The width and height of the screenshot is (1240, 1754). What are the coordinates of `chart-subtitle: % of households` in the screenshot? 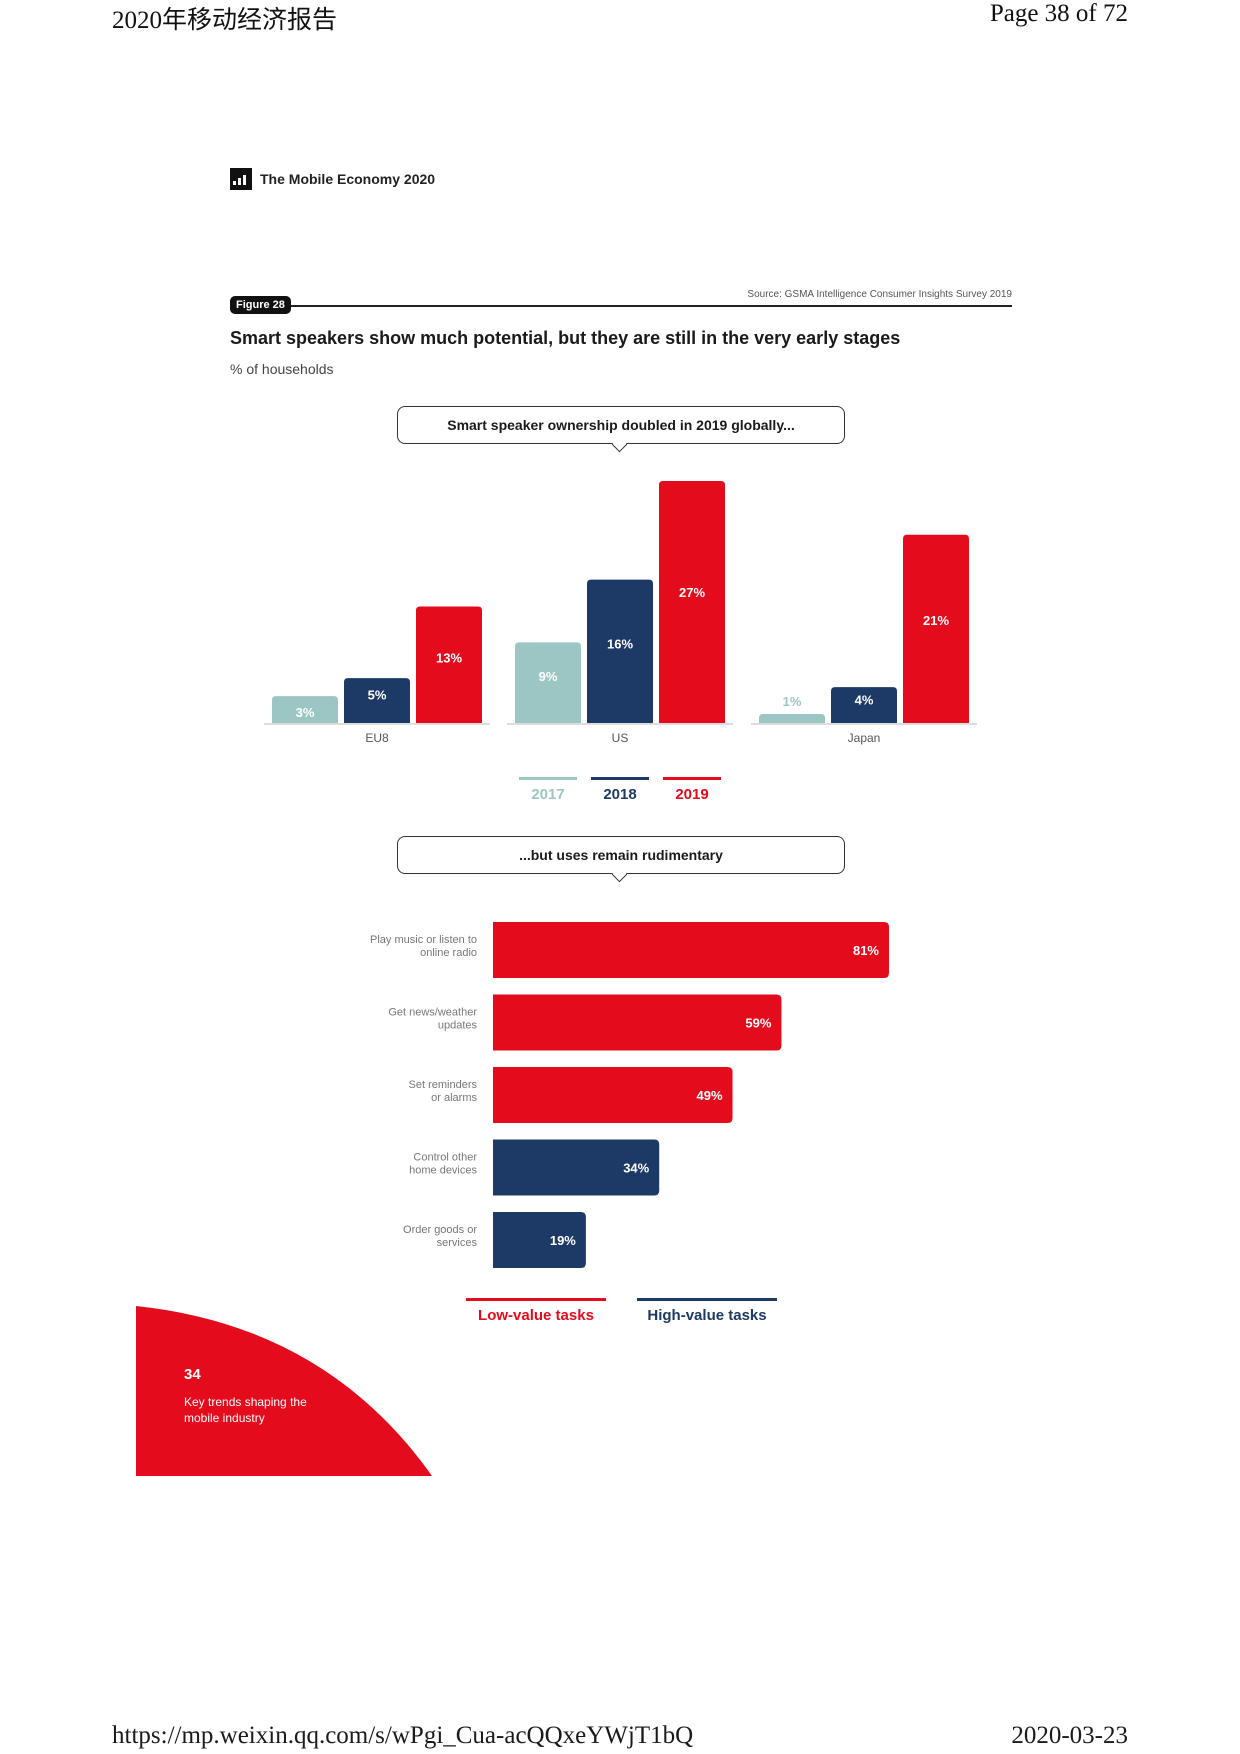 It's located at (282, 369).